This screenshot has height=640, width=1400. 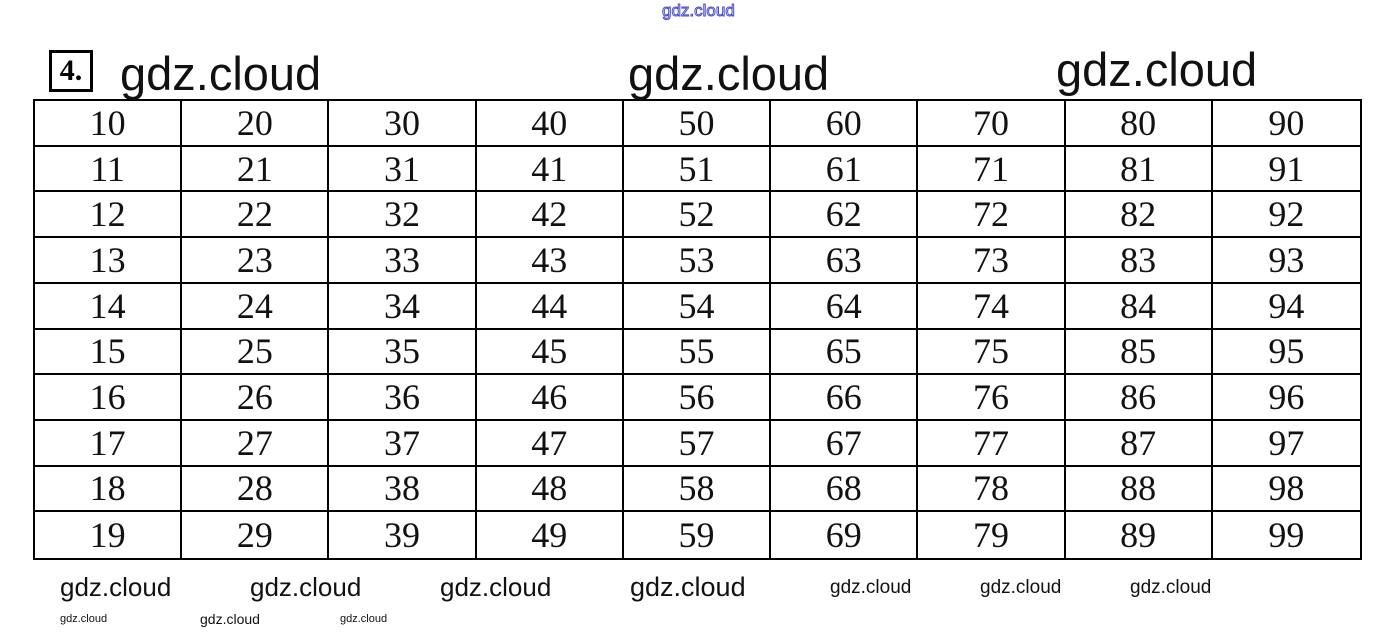 I want to click on table-cell: 53, so click(x=697, y=261).